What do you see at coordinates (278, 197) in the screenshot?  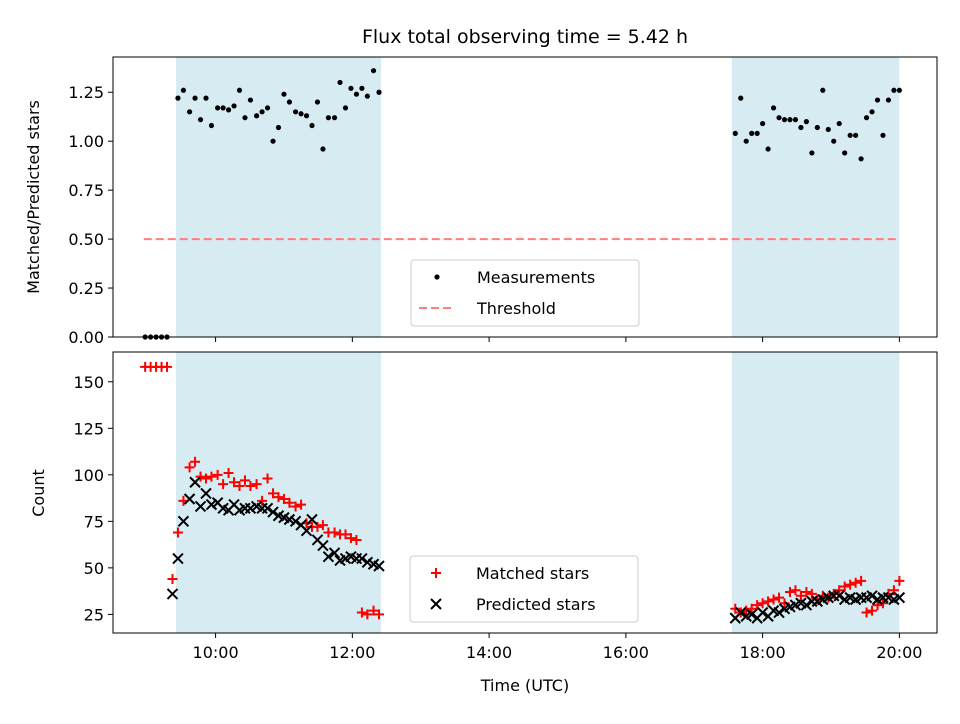 I see `observing-window` at bounding box center [278, 197].